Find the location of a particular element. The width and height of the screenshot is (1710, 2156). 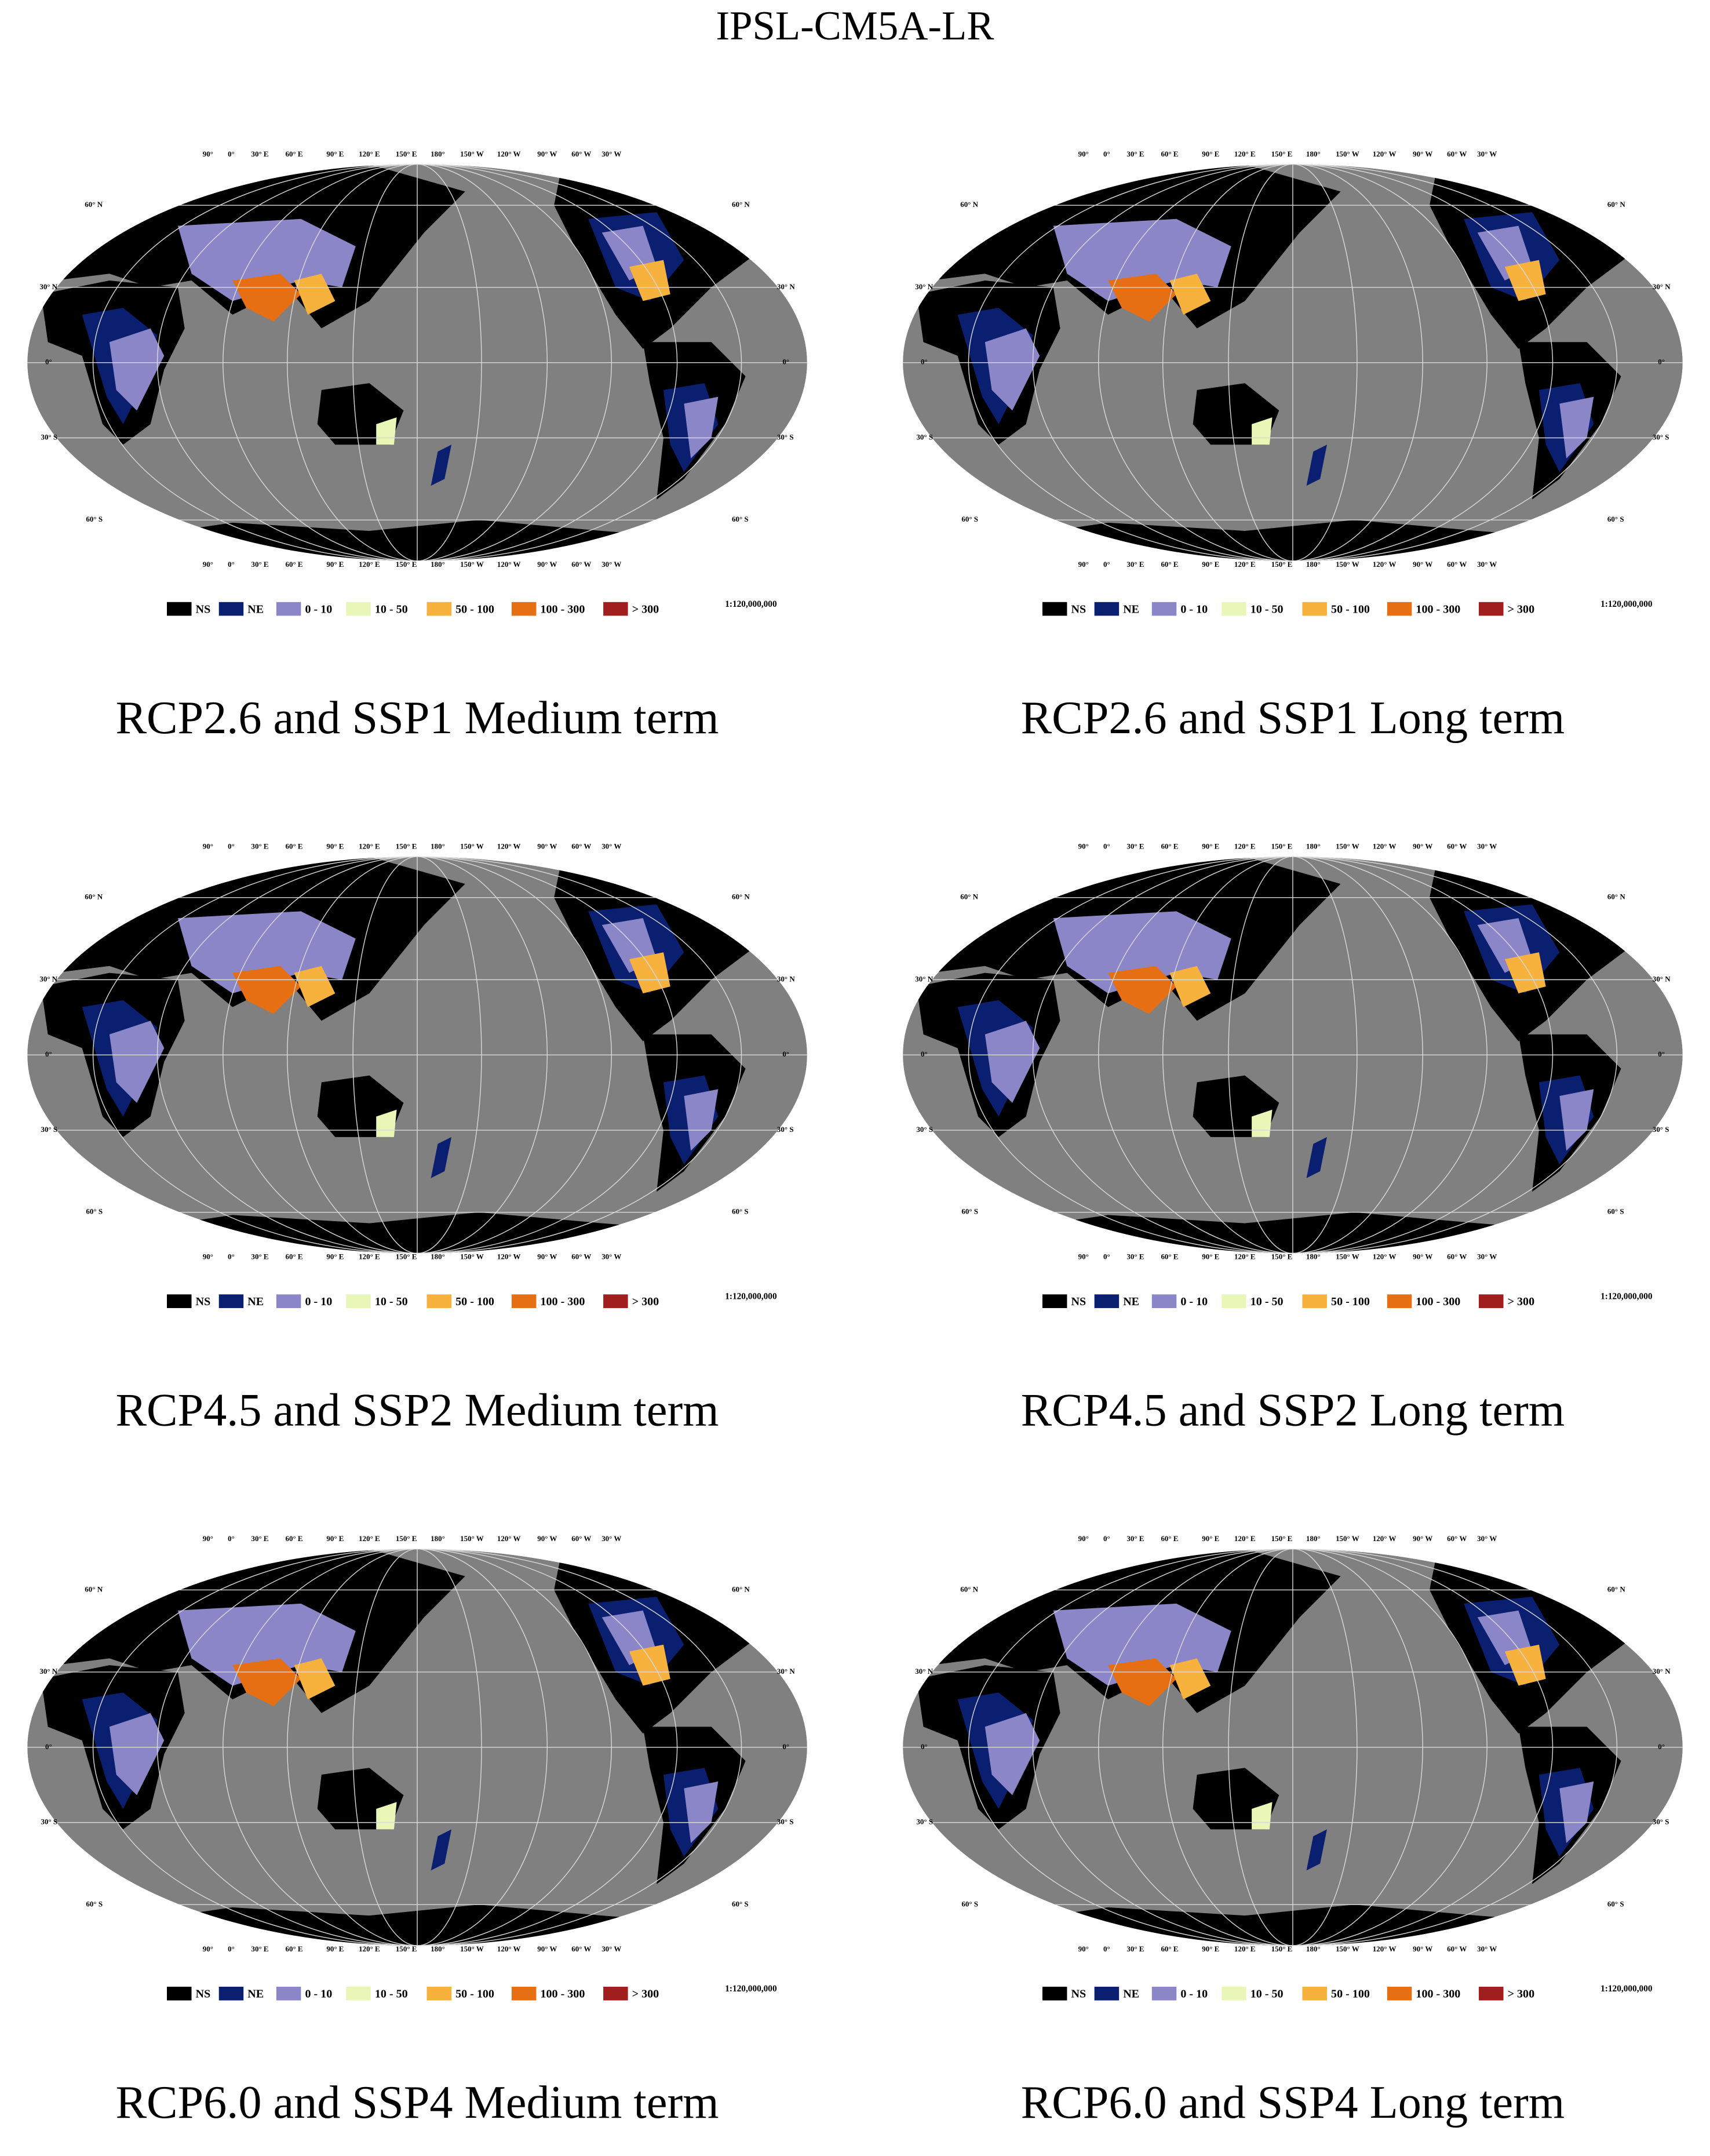

panel-caption: RCP4.5 and SSP2 Long term is located at coordinates (1293, 1411).